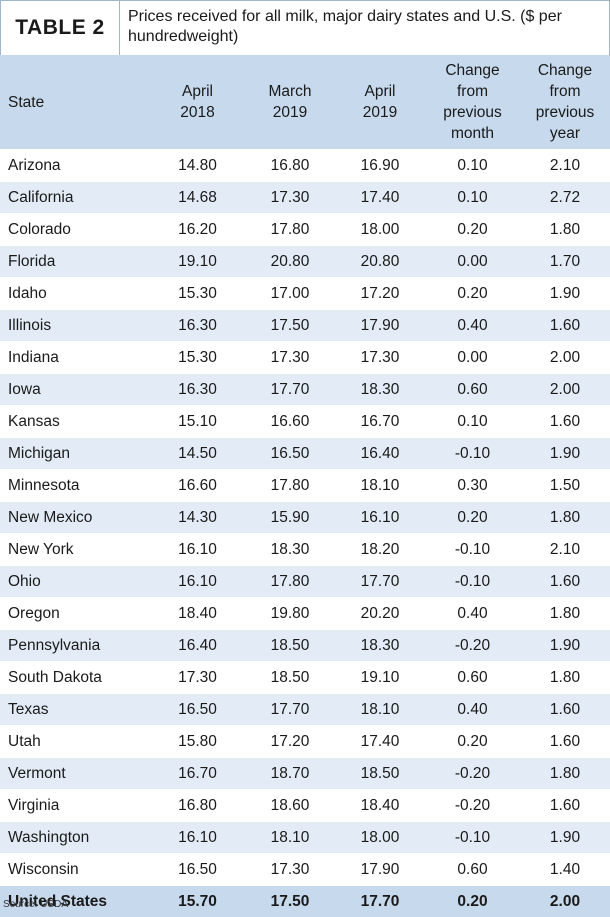  I want to click on cell: 18.40, so click(380, 806).